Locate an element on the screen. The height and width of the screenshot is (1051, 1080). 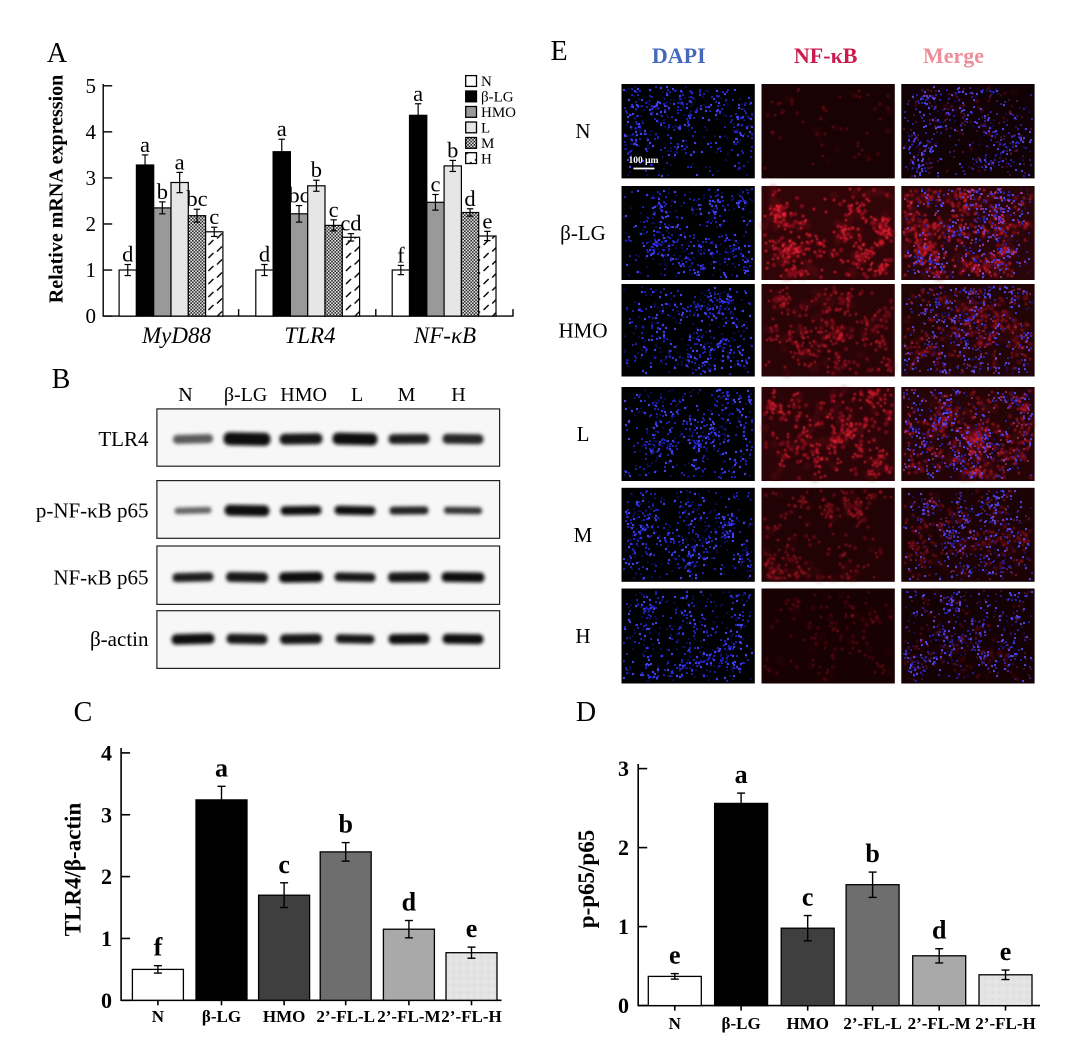
svg-text: 5 is located at coordinates (91, 86).